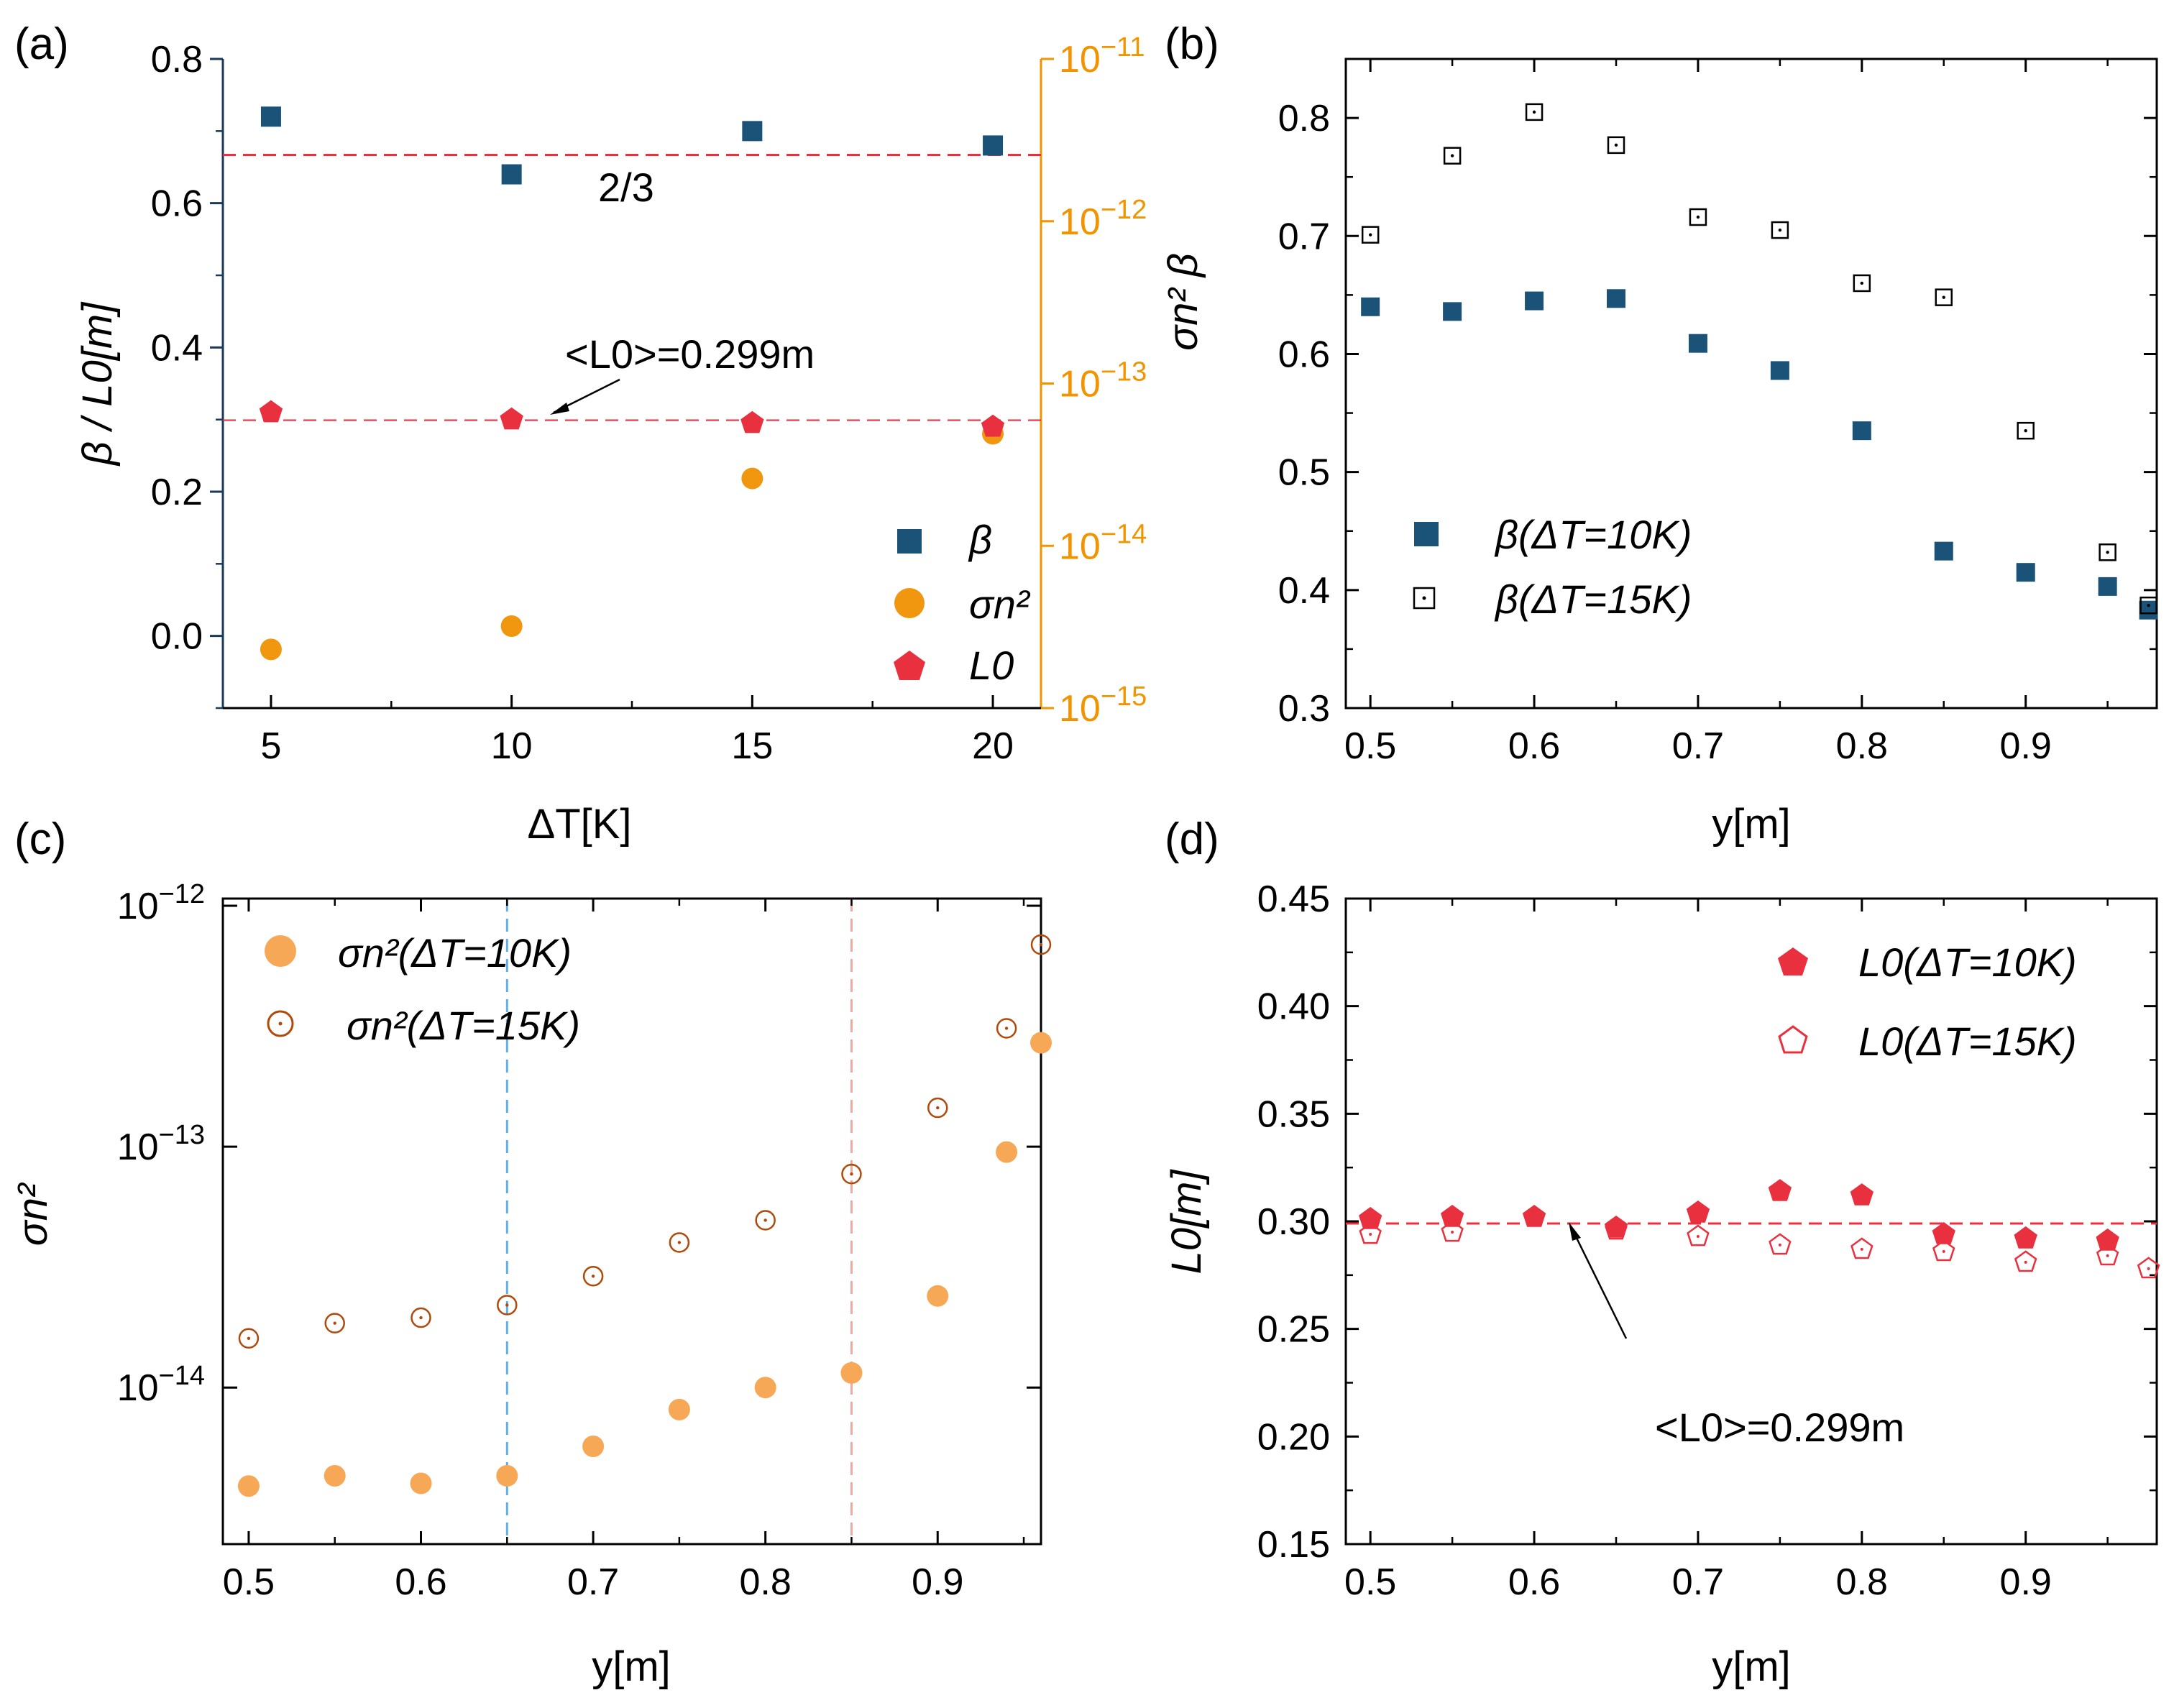 Image resolution: width=2174 pixels, height=1708 pixels. I want to click on legend-label-beta: β, so click(980, 539).